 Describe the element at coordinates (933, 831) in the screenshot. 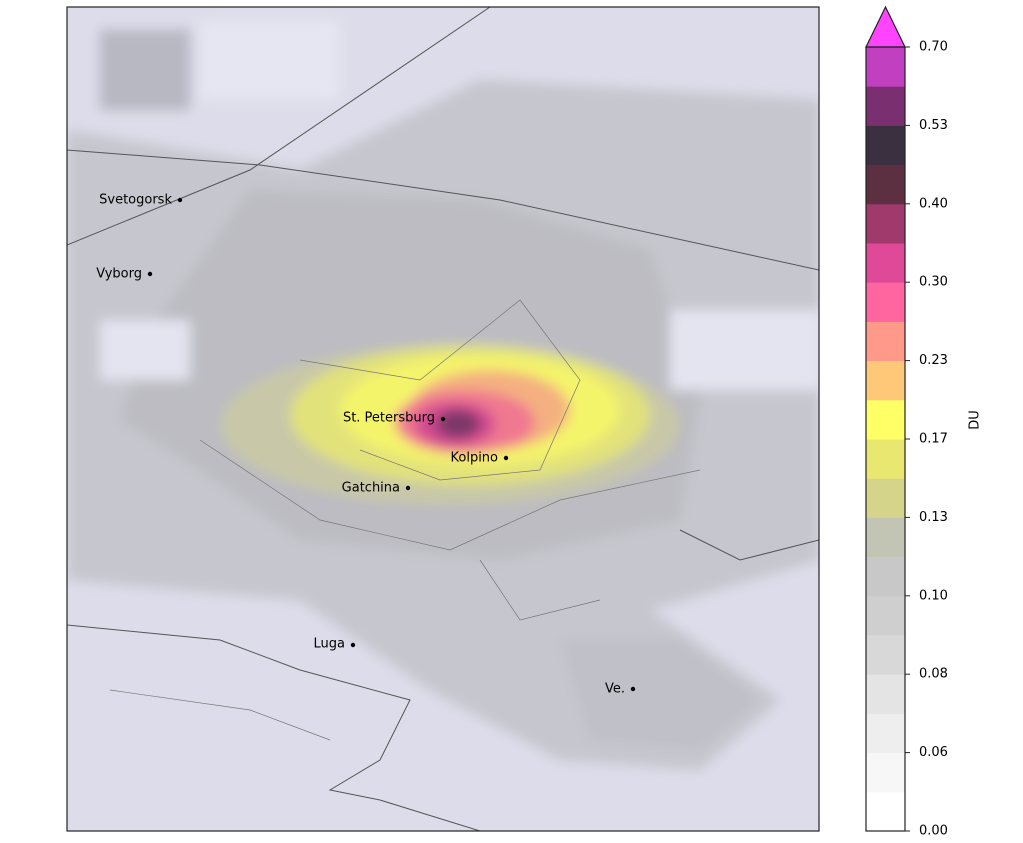

I see `colorbar-tick-label: 0.00` at that location.